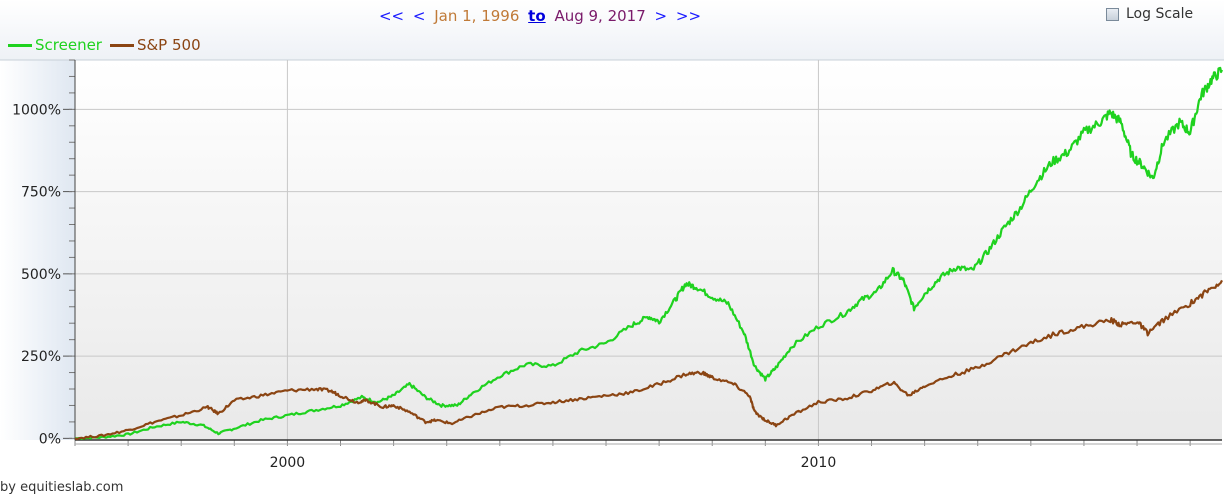  Describe the element at coordinates (36, 110) in the screenshot. I see `y-tick-label: 1000%` at that location.